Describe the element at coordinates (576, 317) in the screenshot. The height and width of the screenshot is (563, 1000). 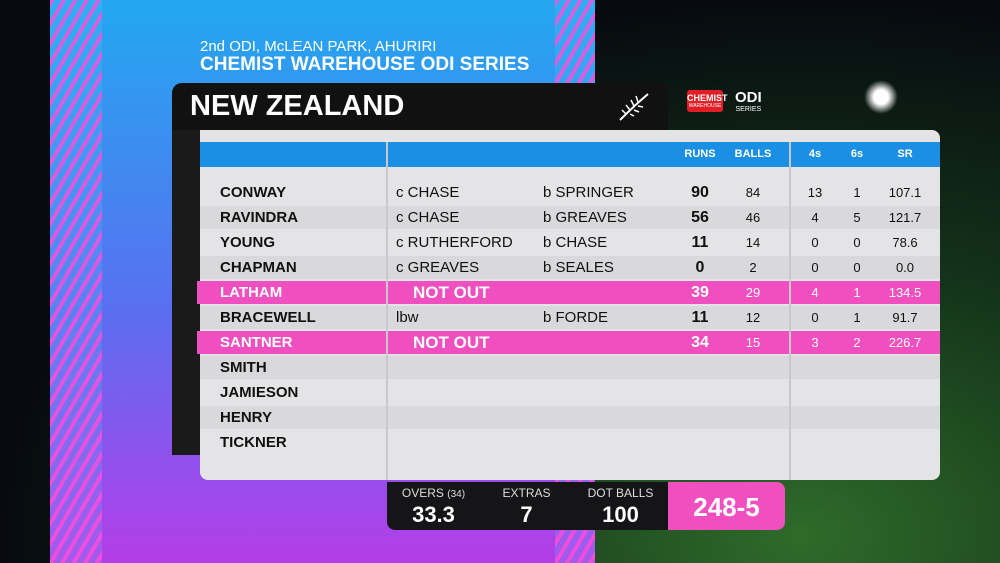
I see `bowler: b FORDE` at that location.